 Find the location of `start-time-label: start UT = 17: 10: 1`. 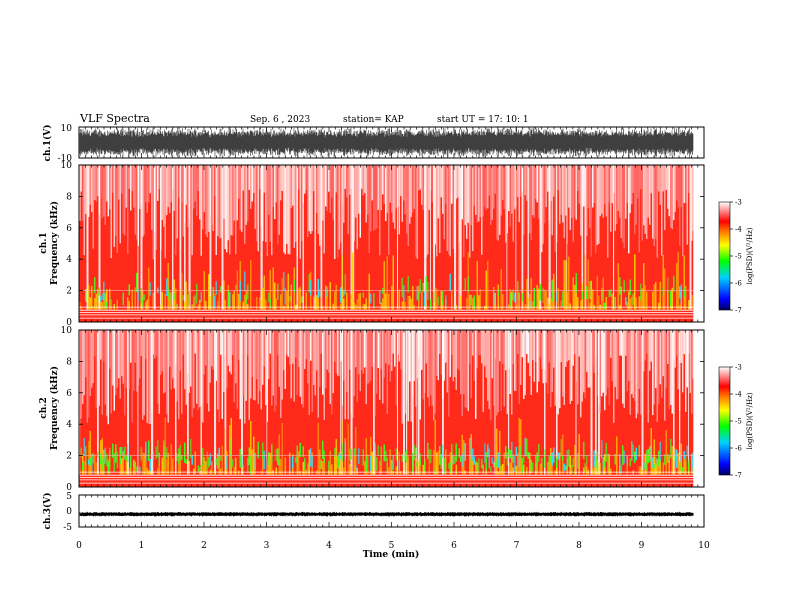

start-time-label: start UT = 17: 10: 1 is located at coordinates (483, 120).